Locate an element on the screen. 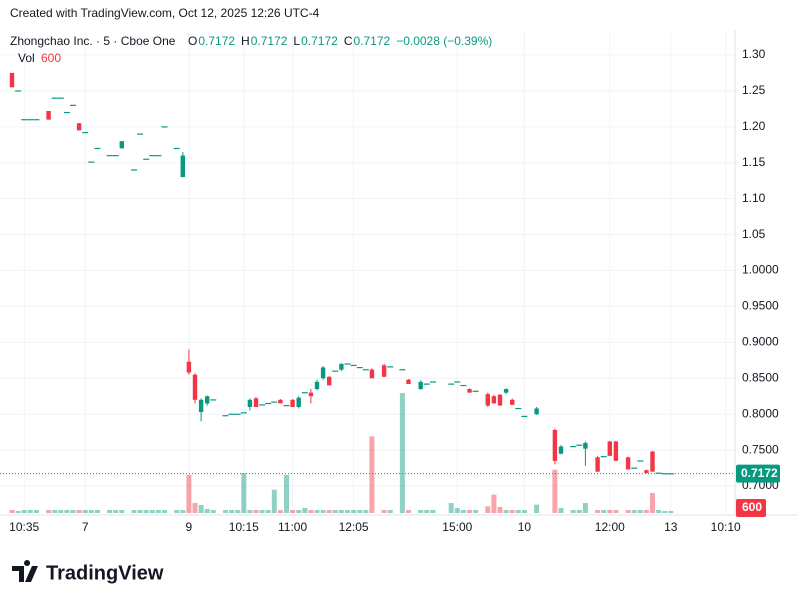 The image size is (798, 603). y-tick-label: 1.0000 is located at coordinates (760, 270).